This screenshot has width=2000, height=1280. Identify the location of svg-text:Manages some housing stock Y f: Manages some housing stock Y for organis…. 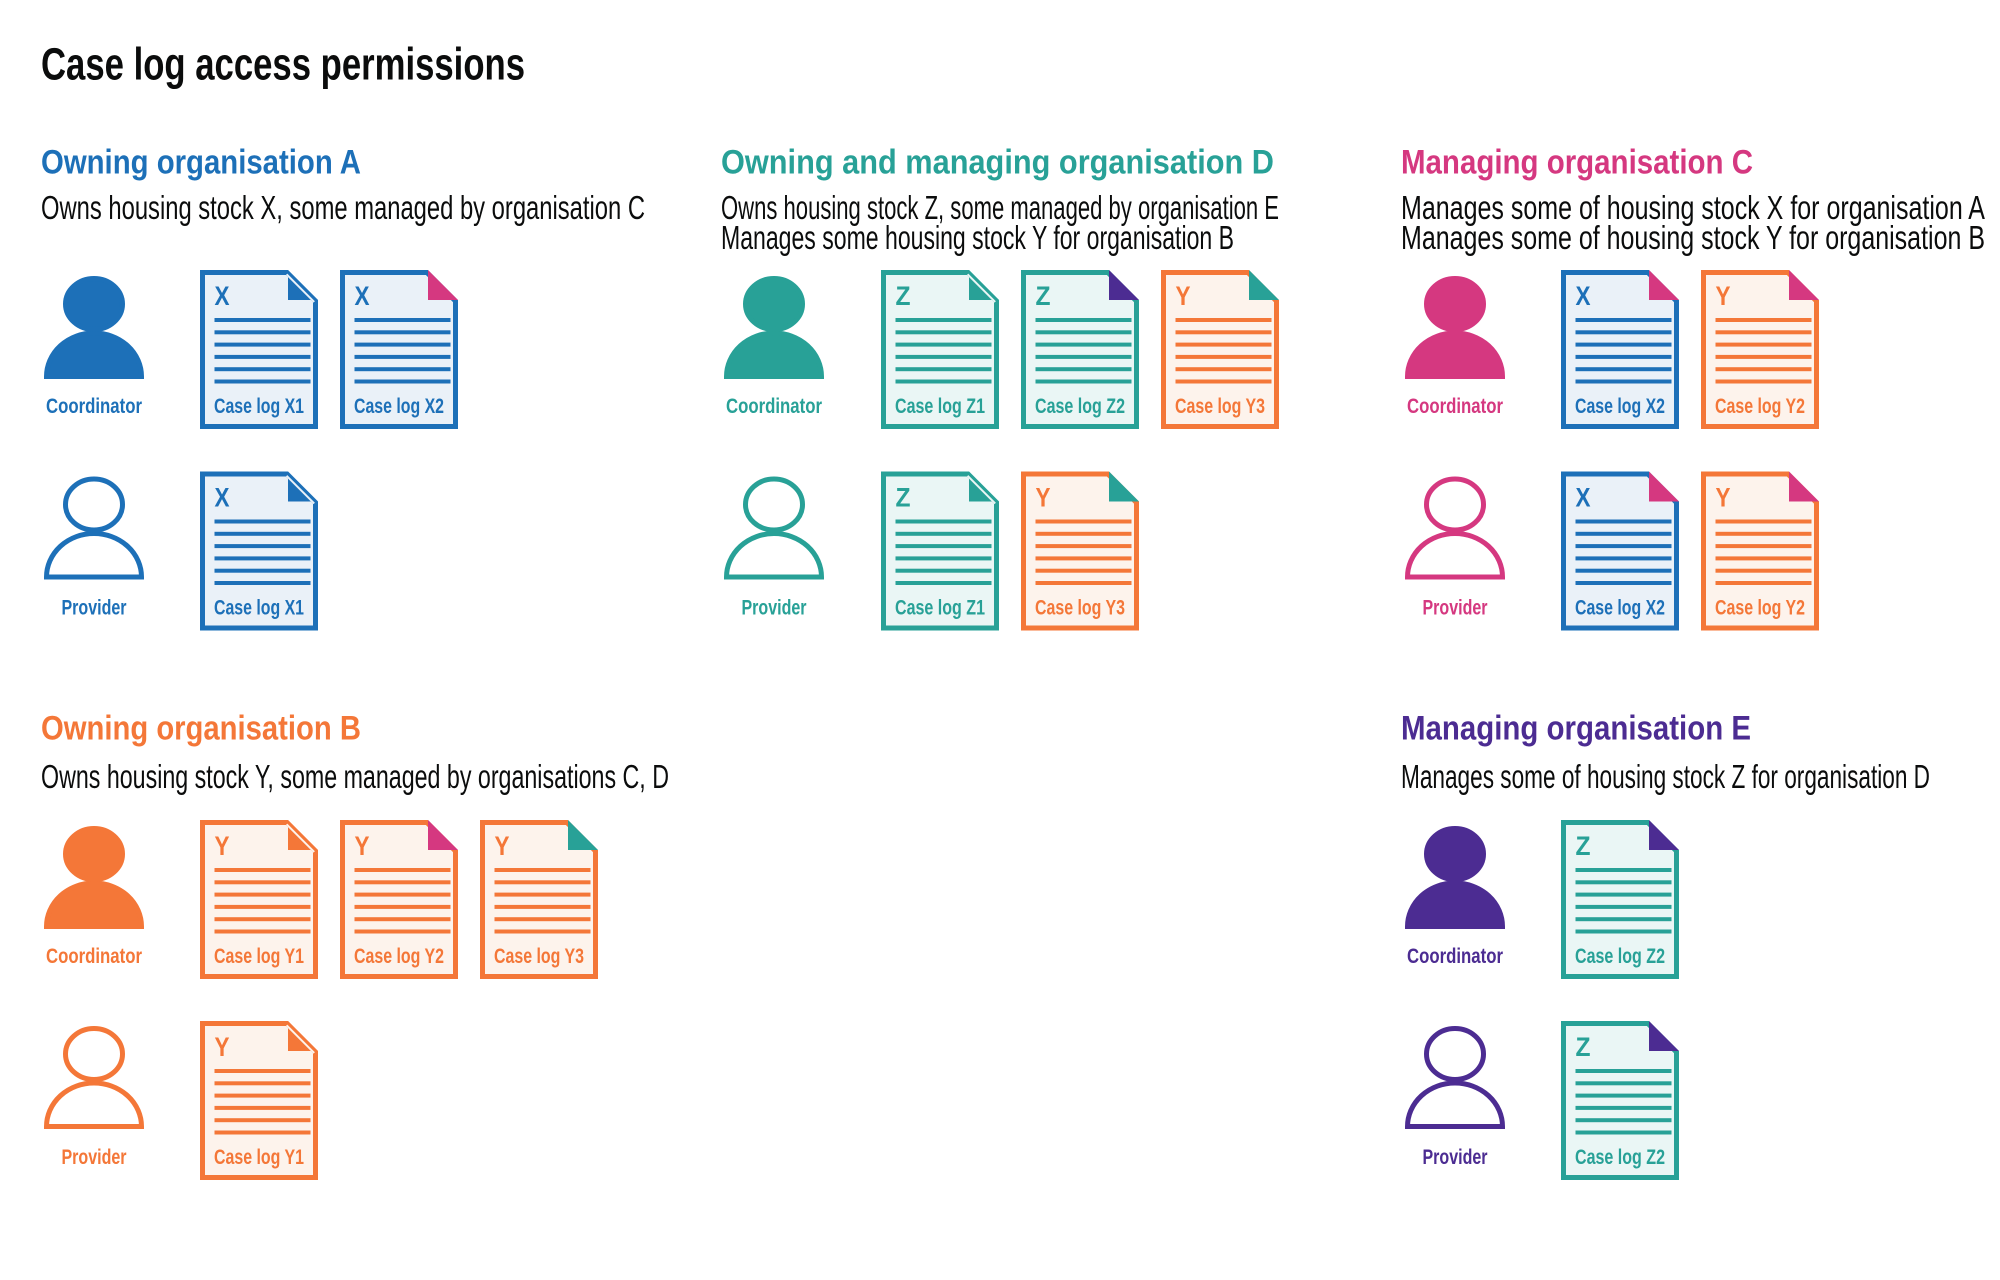
(977, 237).